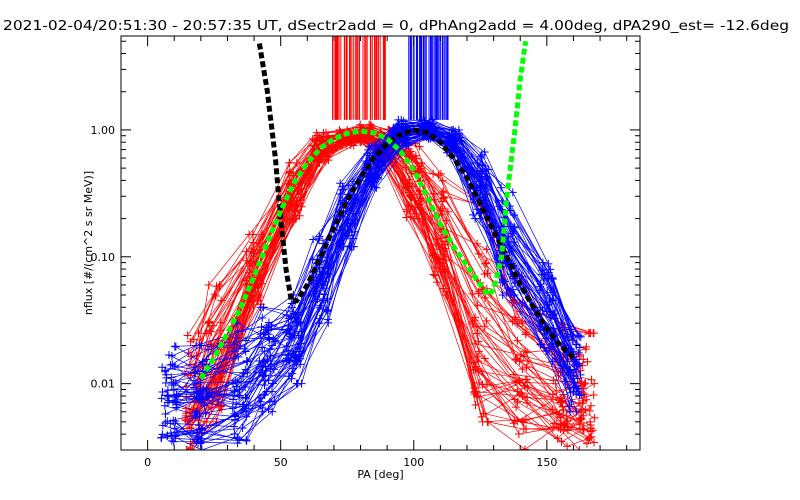  Describe the element at coordinates (103, 384) in the screenshot. I see `y-tick-label: 0.01` at that location.